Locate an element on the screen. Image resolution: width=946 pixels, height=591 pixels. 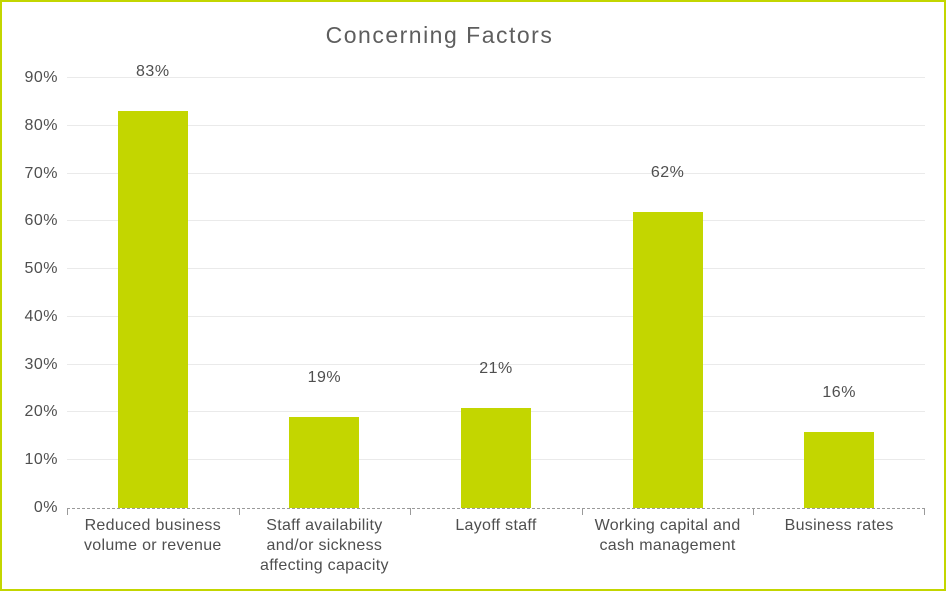
y-axis: 0% 10% 20% 30% 40% 50% 60% 70% 80% 90% is located at coordinates (30, 292).